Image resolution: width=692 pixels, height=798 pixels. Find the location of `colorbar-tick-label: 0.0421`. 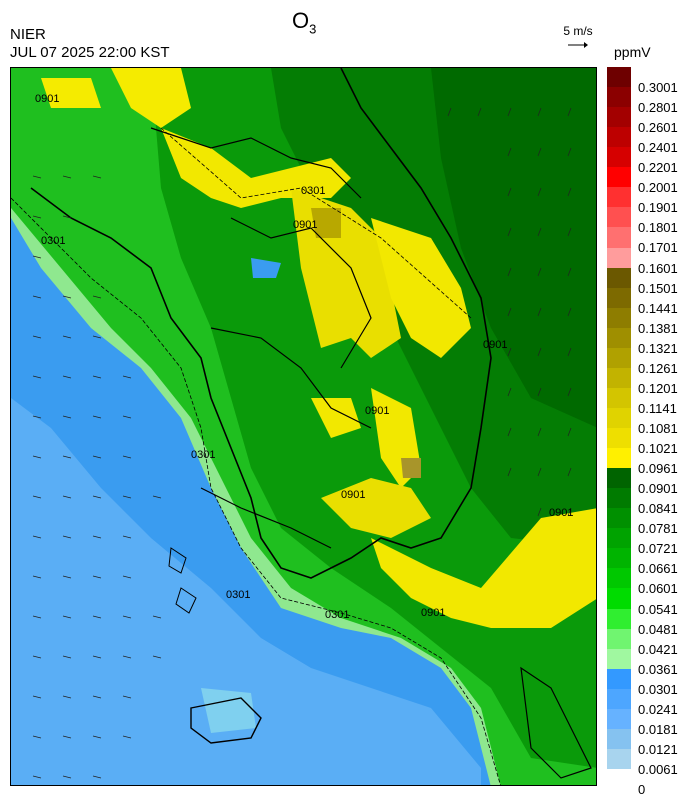

colorbar-tick-label: 0.0421 is located at coordinates (658, 649).